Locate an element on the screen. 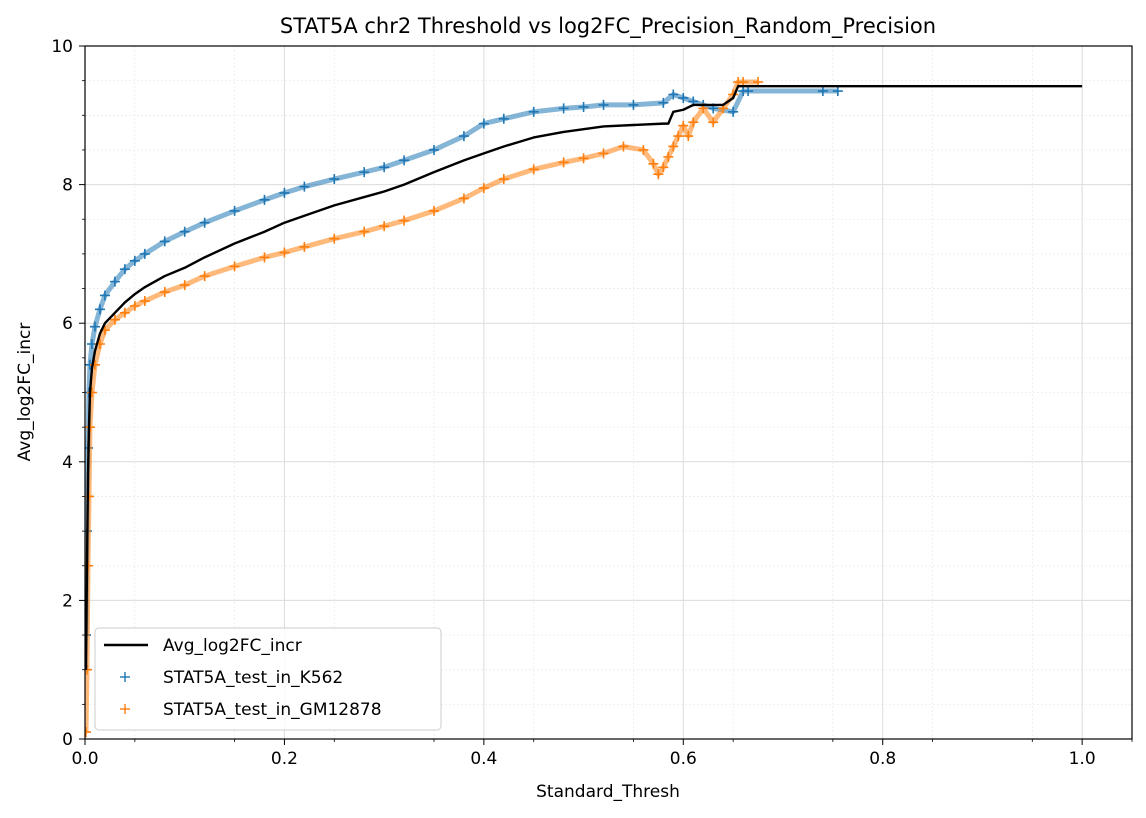  y-tick-label: 8 is located at coordinates (67, 186).